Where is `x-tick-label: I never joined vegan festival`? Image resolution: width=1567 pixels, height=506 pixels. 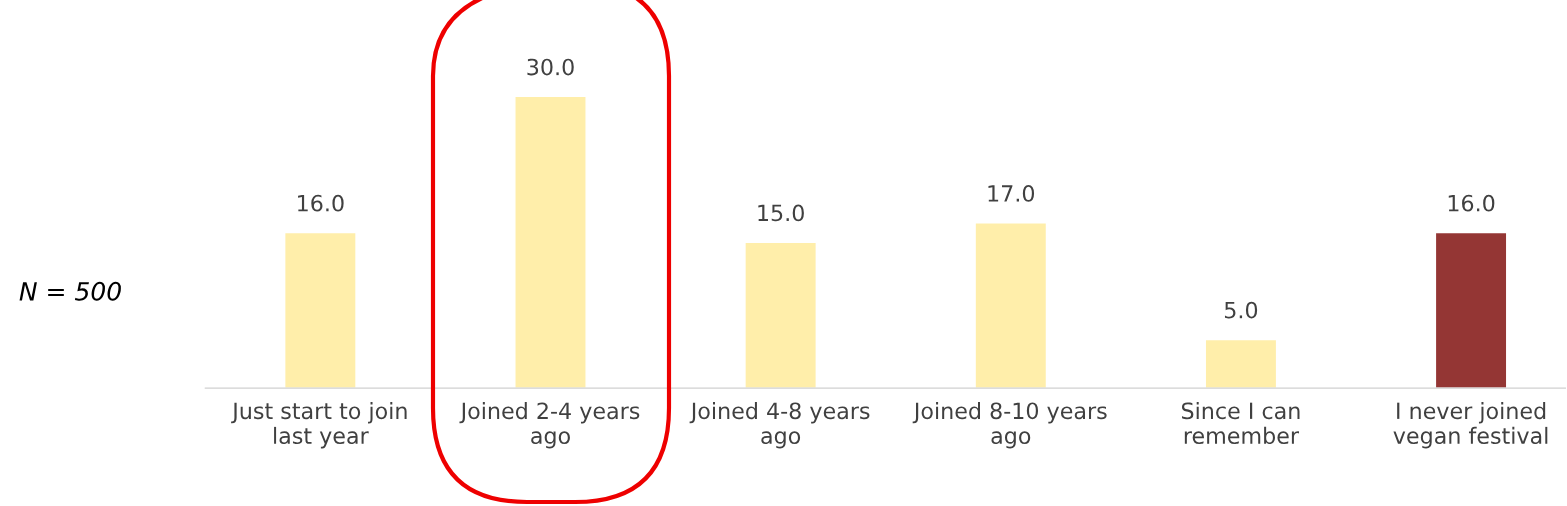
x-tick-label: I never joined vegan festival is located at coordinates (1470, 425).